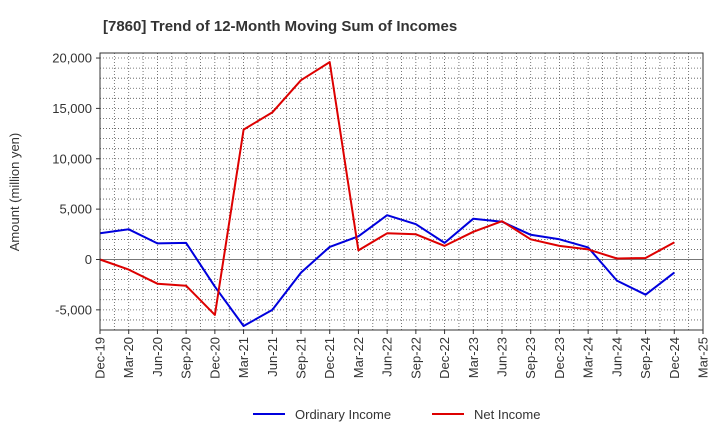  Describe the element at coordinates (358, 357) in the screenshot. I see `x-tick-label: Mar-22` at that location.